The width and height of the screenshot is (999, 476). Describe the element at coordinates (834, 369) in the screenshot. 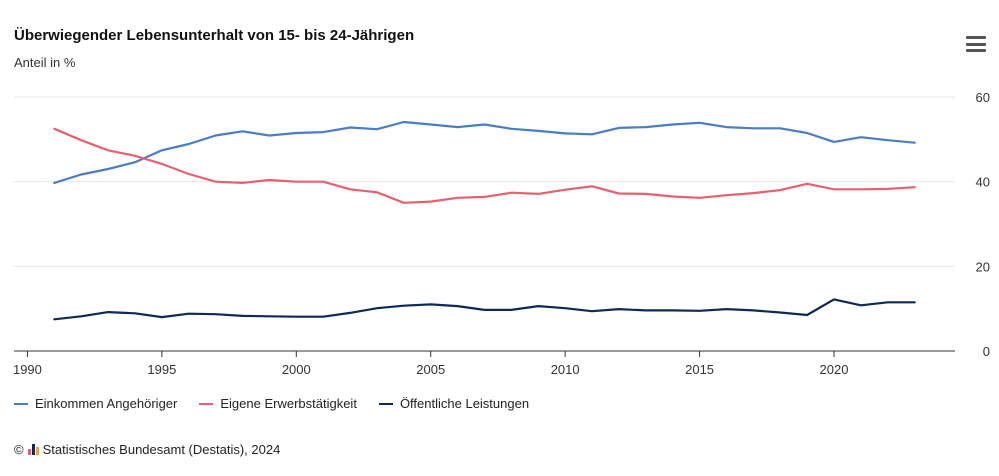

I see `x-tick-label: 2020` at that location.